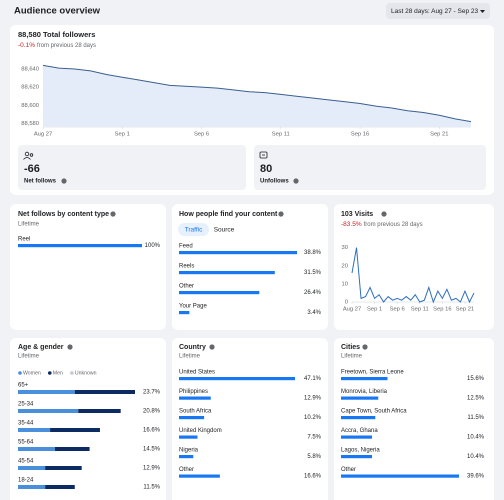 The image size is (504, 500). Describe the element at coordinates (30, 70) in the screenshot. I see `y-tick-label: 88,640` at that location.